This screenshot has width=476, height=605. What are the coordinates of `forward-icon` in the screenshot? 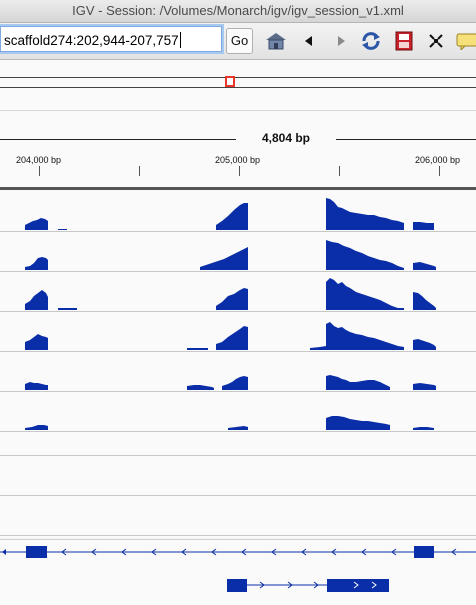 It's located at (341, 41).